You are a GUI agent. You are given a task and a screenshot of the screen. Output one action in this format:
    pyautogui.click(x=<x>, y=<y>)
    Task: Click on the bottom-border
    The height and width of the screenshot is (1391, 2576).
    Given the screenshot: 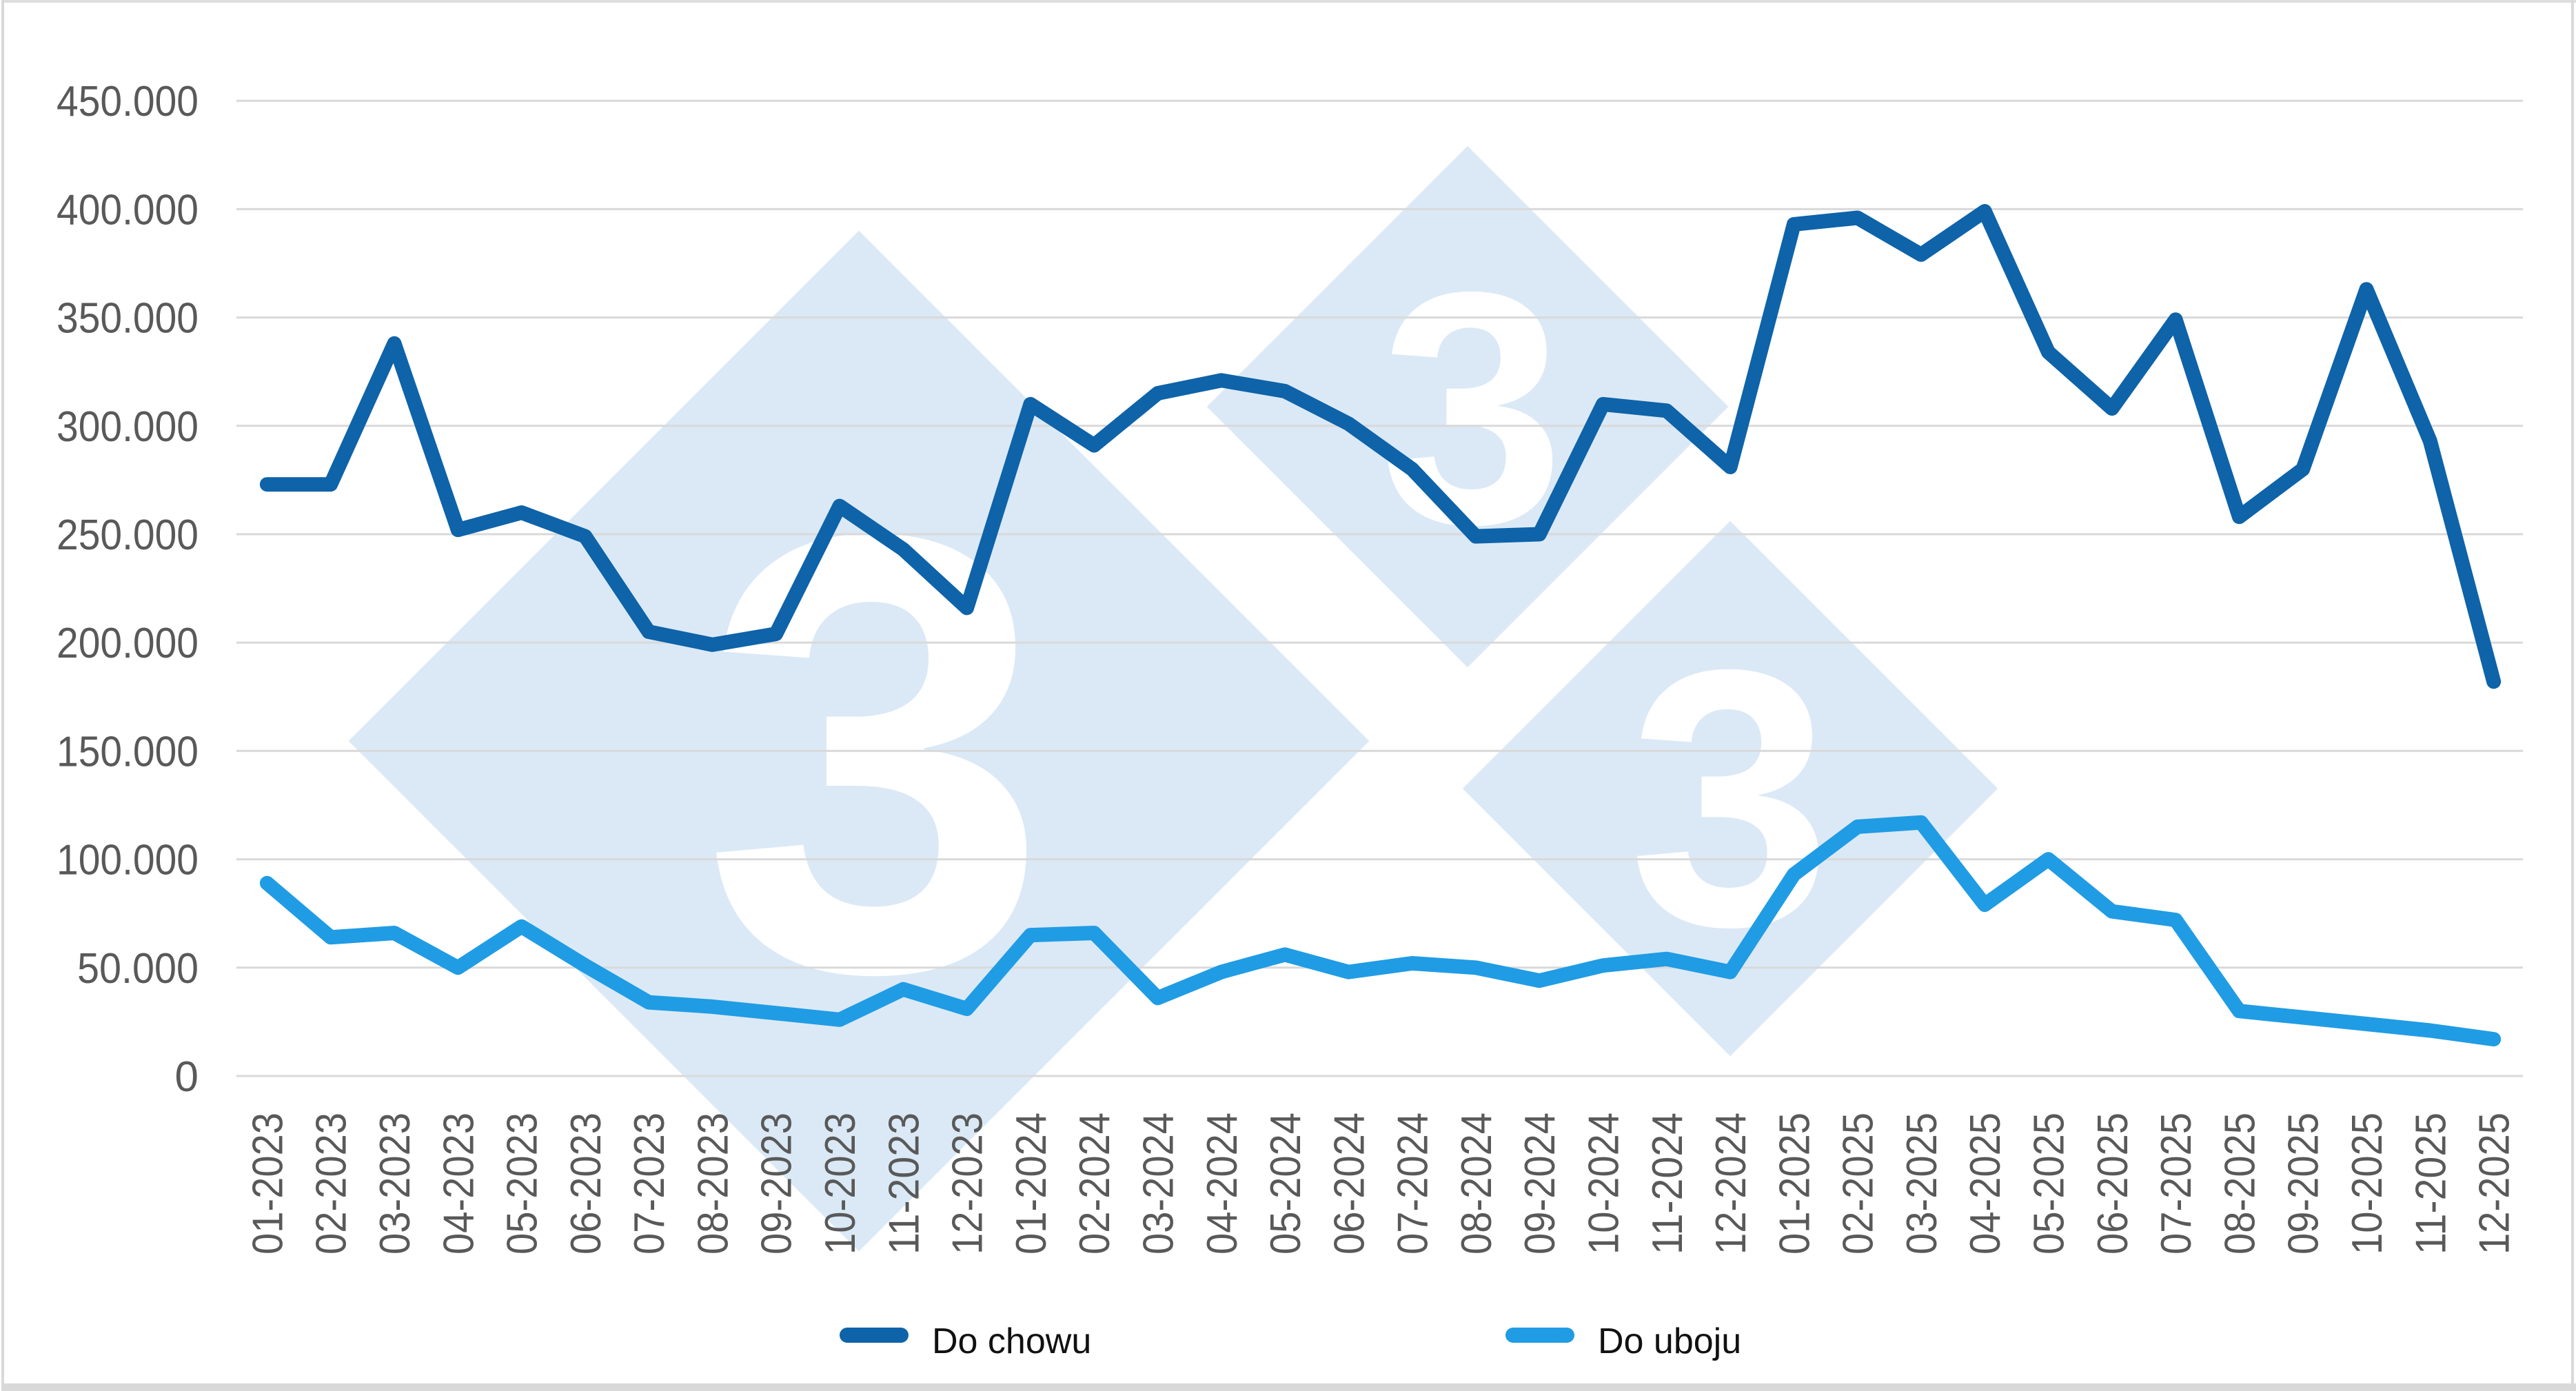 What is the action you would take?
    pyautogui.click(x=1288, y=1387)
    